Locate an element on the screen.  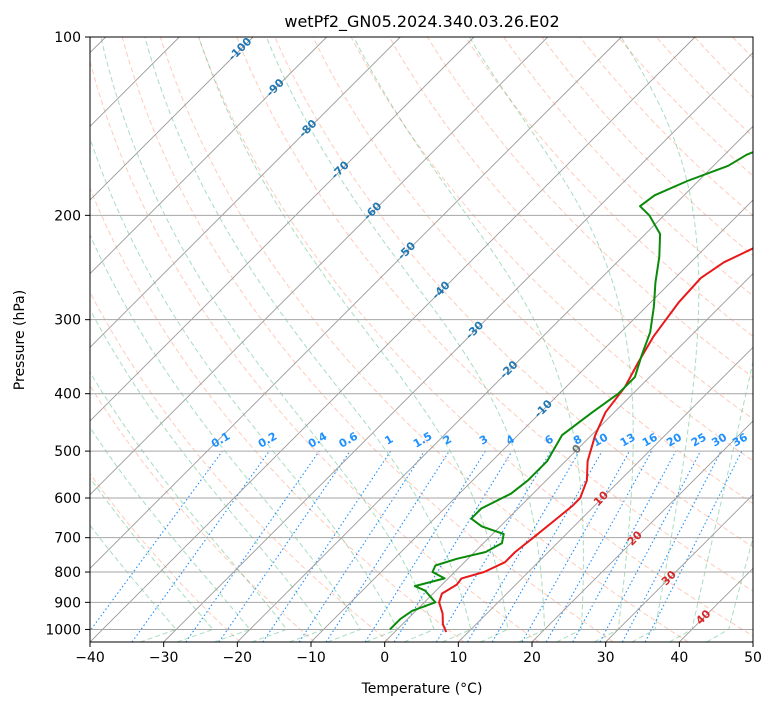
y-tick-label: 900 is located at coordinates (67, 603).